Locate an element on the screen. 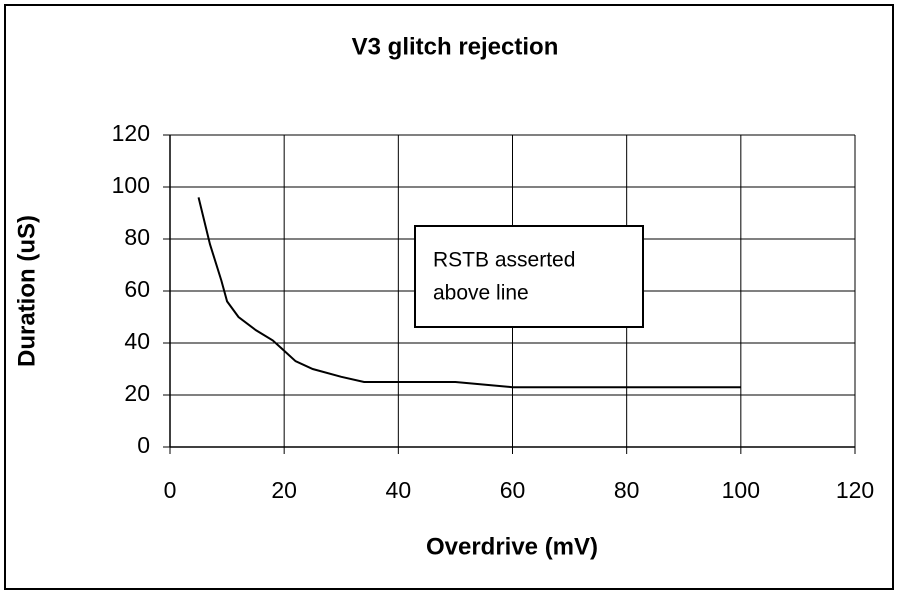 Image resolution: width=899 pixels, height=592 pixels. y-tick-label: 20 is located at coordinates (137, 393).